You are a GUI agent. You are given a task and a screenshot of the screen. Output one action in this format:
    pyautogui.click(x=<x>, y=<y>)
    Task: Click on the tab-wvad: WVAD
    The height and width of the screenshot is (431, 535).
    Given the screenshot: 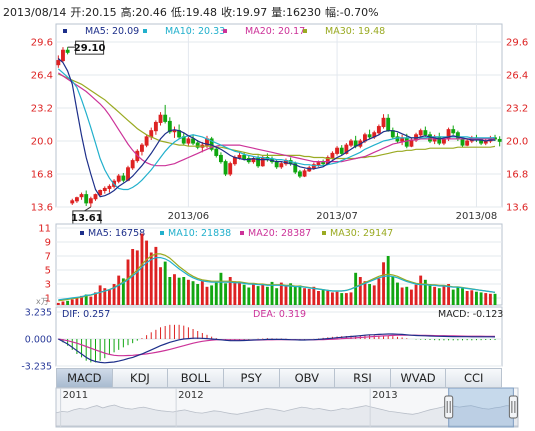 What is the action you would take?
    pyautogui.click(x=419, y=378)
    